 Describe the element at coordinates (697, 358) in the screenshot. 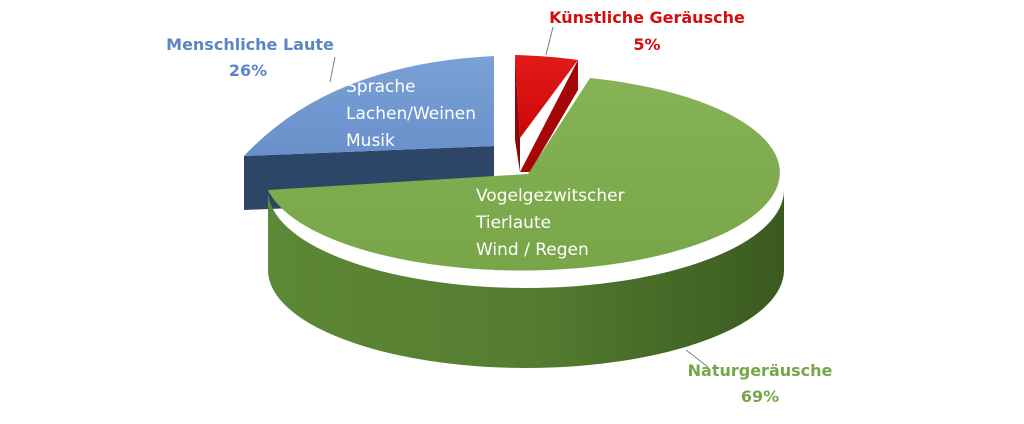

I see `leader-line-naturgeraeusche` at that location.